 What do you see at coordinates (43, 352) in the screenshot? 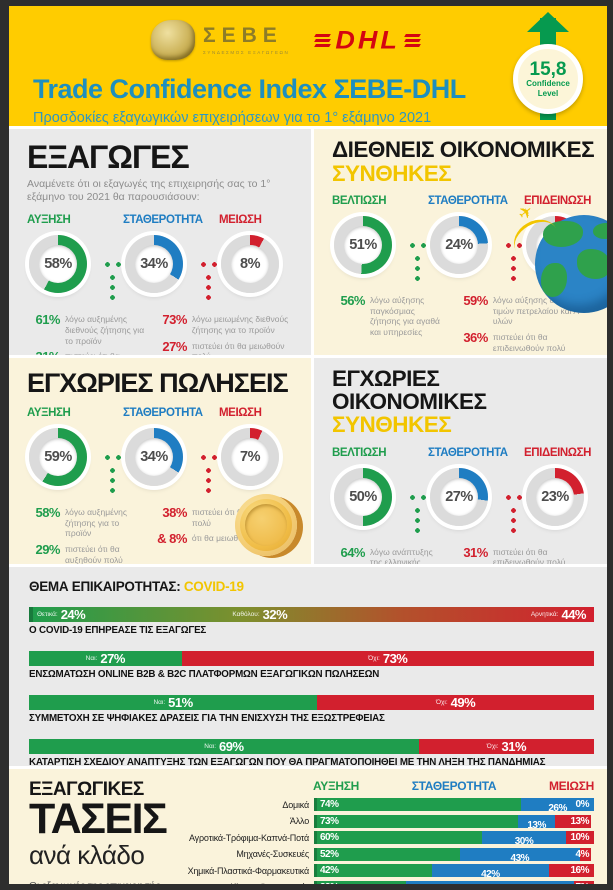
I see `note-pct: 31%` at bounding box center [43, 352].